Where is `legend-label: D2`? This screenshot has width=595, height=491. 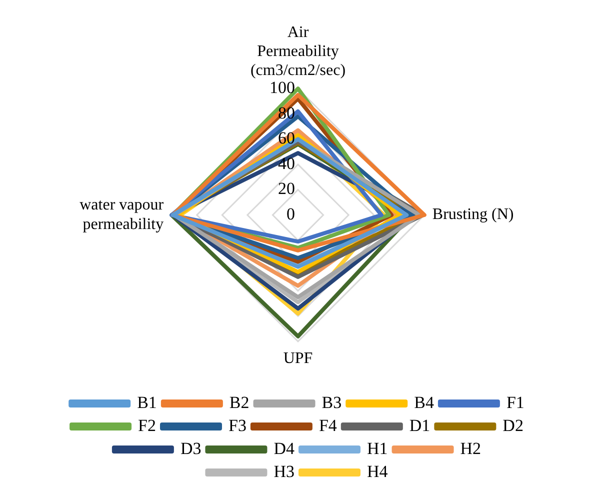
legend-label: D2 is located at coordinates (513, 425).